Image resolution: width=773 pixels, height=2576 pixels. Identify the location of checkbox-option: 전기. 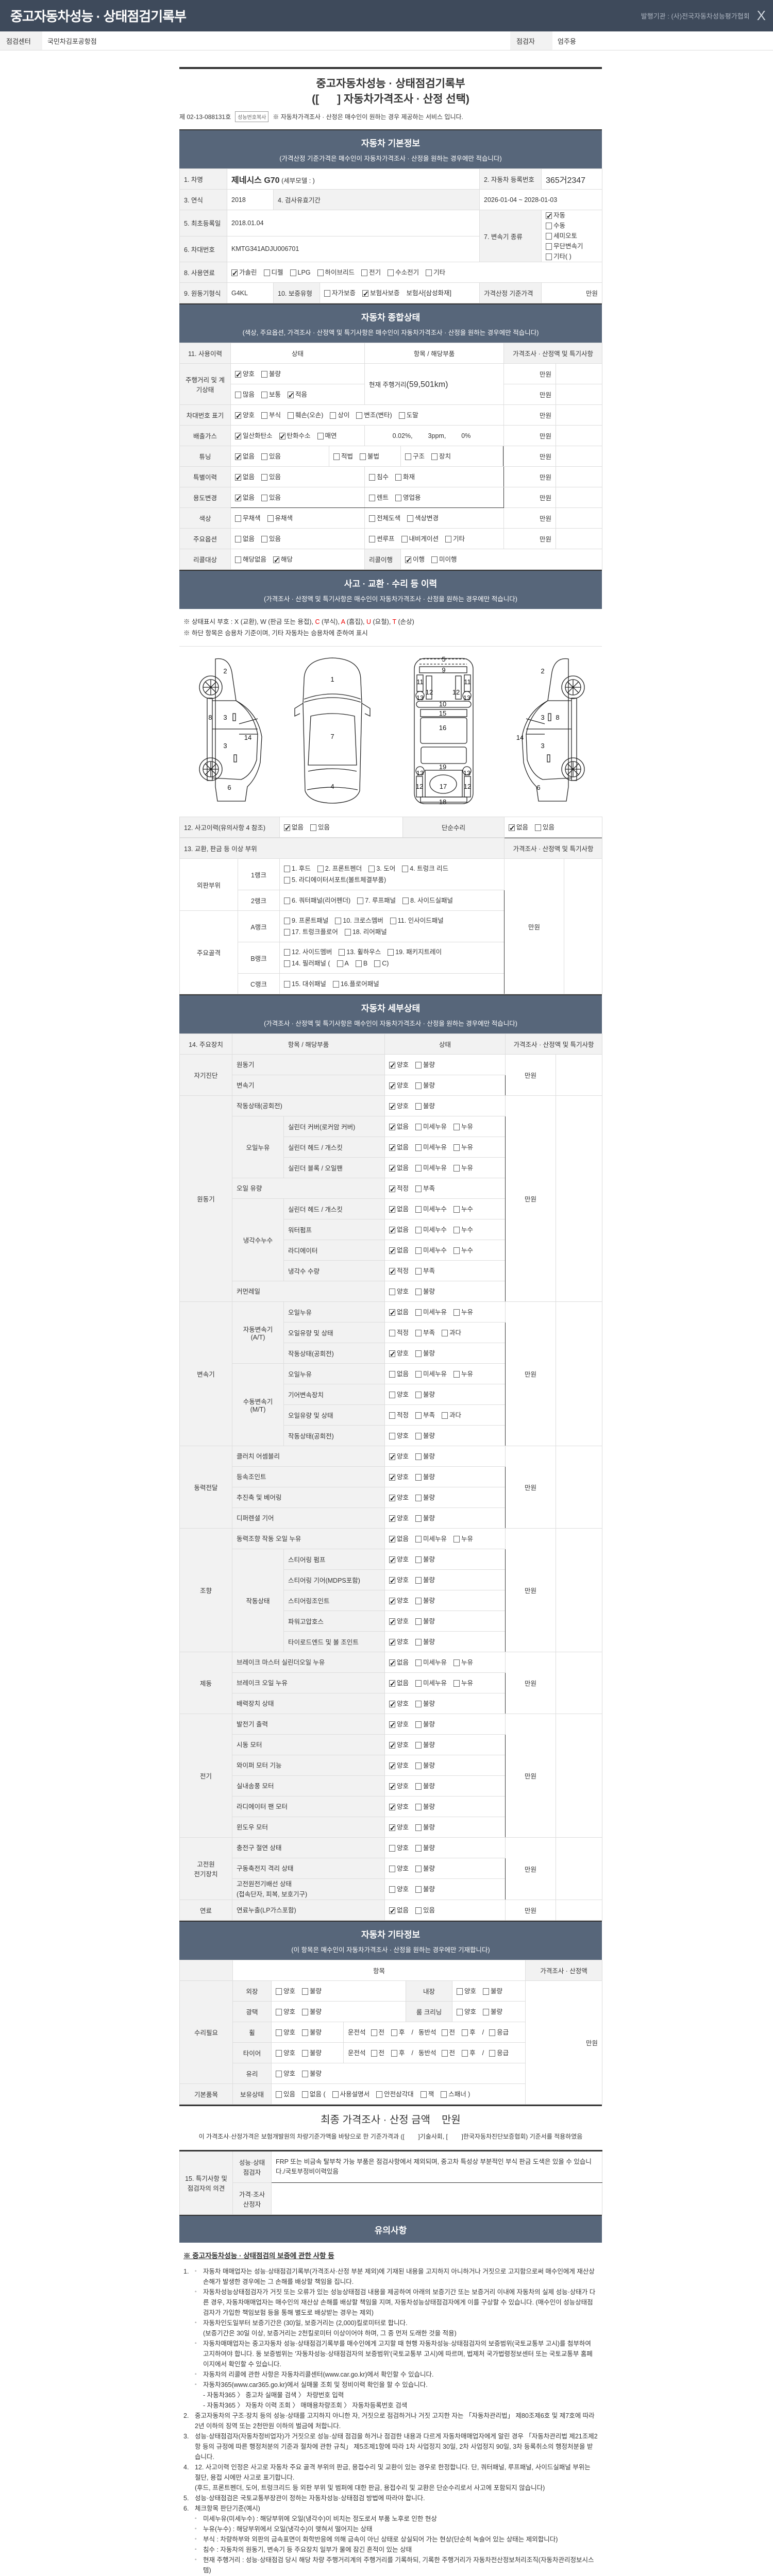
(371, 272).